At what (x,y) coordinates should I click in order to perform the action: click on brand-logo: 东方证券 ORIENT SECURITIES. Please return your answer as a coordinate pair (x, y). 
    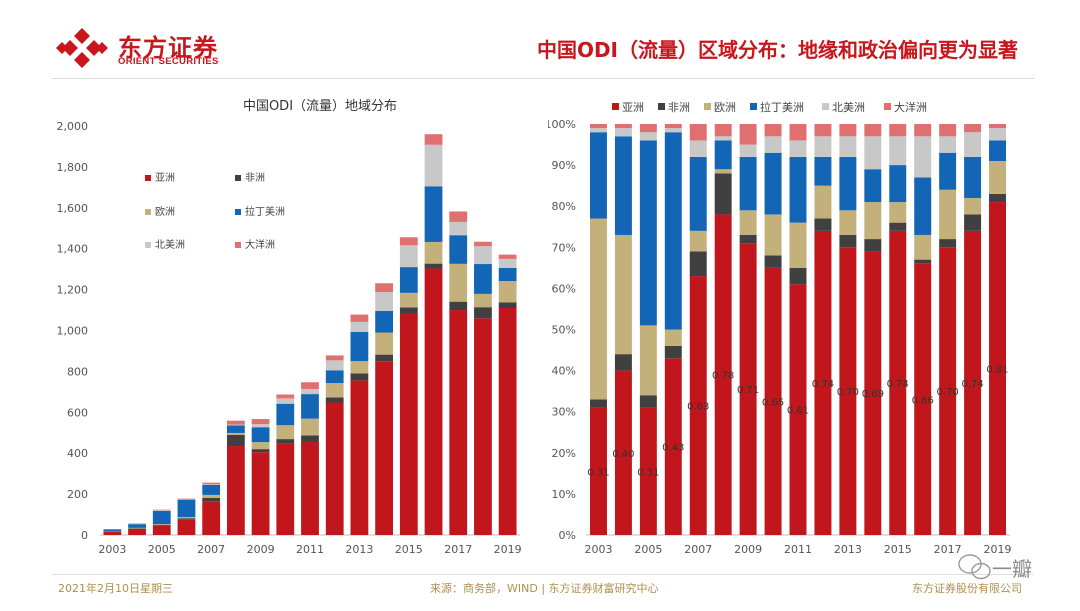
    Looking at the image, I should click on (157, 48).